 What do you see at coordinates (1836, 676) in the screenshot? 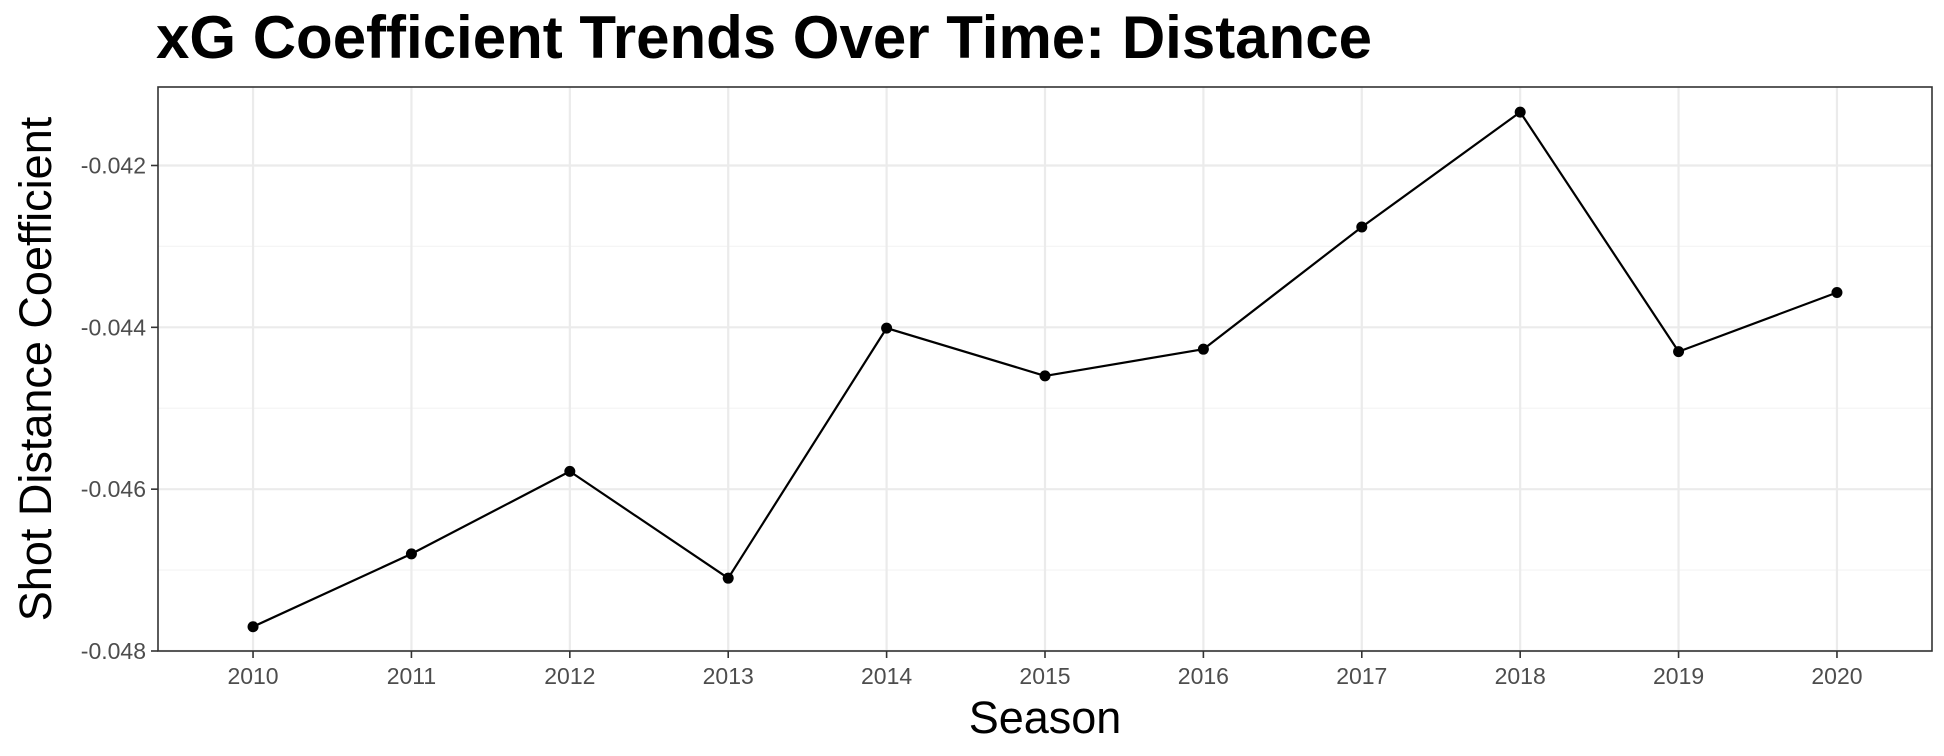
I see `x-tick-label: 2020` at bounding box center [1836, 676].